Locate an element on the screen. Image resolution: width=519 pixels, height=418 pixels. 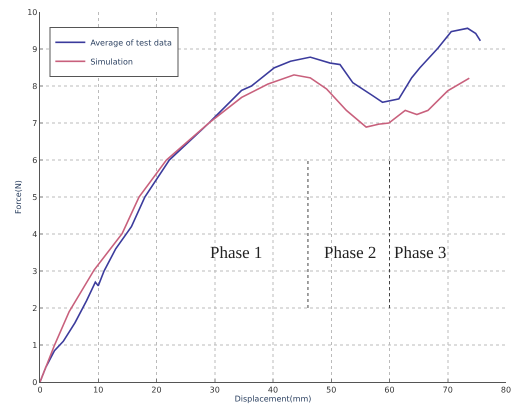
annotation: Phase 1 is located at coordinates (236, 252).